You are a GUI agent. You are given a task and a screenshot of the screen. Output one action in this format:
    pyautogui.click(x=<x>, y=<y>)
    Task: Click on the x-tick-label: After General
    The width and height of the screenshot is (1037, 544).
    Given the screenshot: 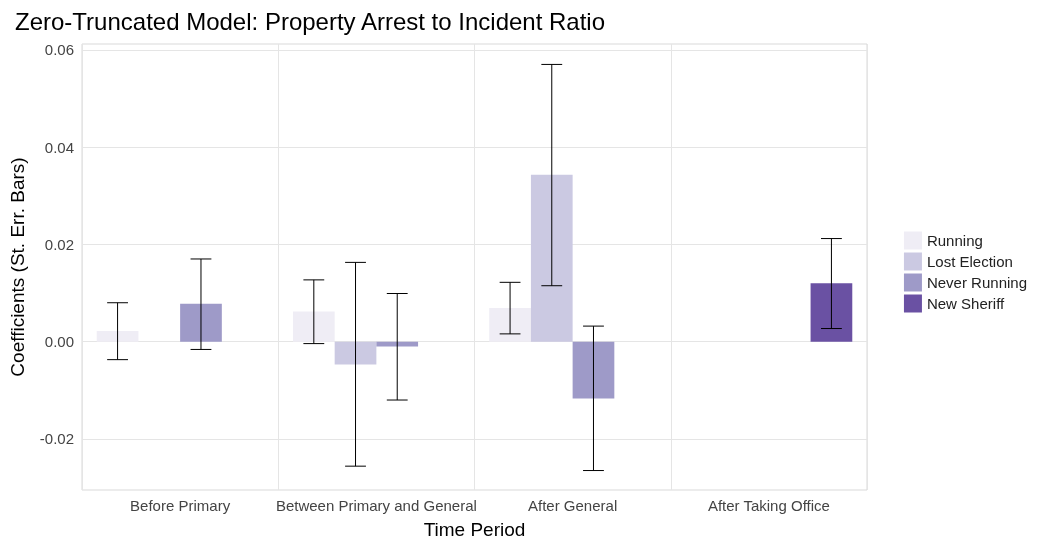 What is the action you would take?
    pyautogui.click(x=573, y=505)
    